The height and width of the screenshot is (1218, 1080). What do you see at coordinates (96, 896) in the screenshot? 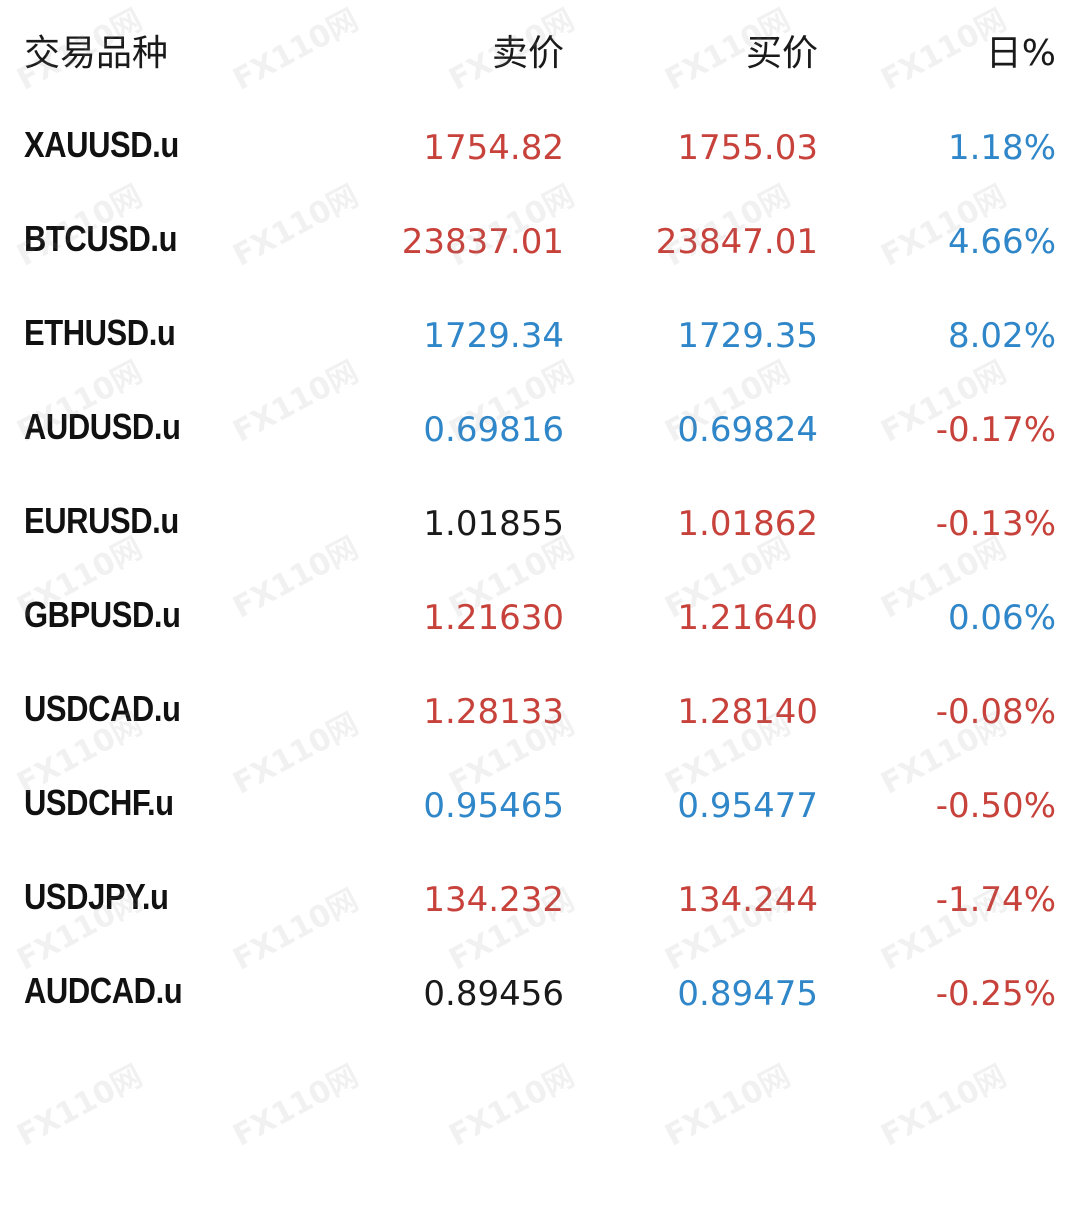
I see `symbol-name: USDJPY.u` at bounding box center [96, 896].